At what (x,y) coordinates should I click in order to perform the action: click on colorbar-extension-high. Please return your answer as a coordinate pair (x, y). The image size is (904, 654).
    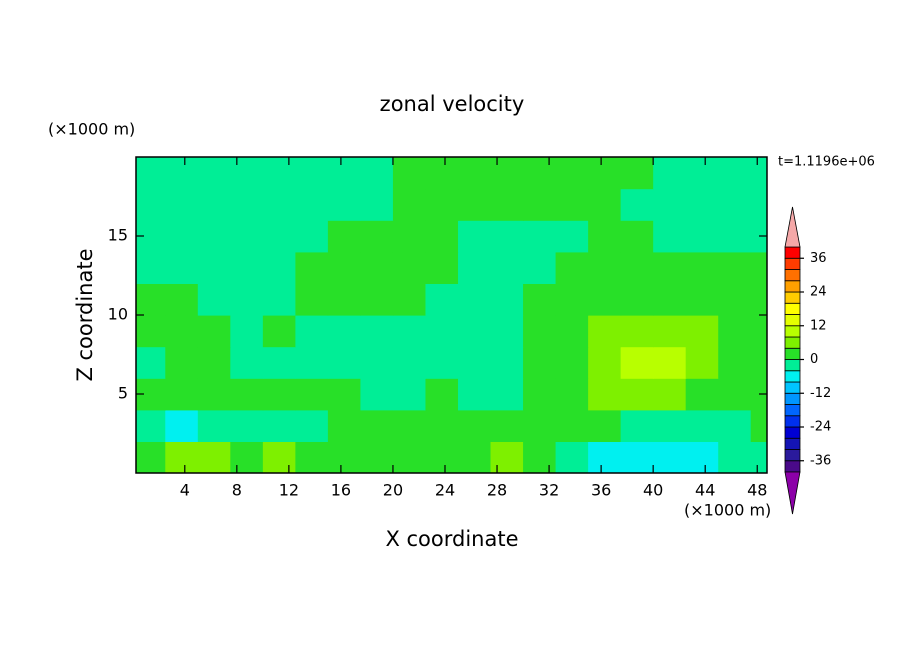
    Looking at the image, I should click on (792, 227).